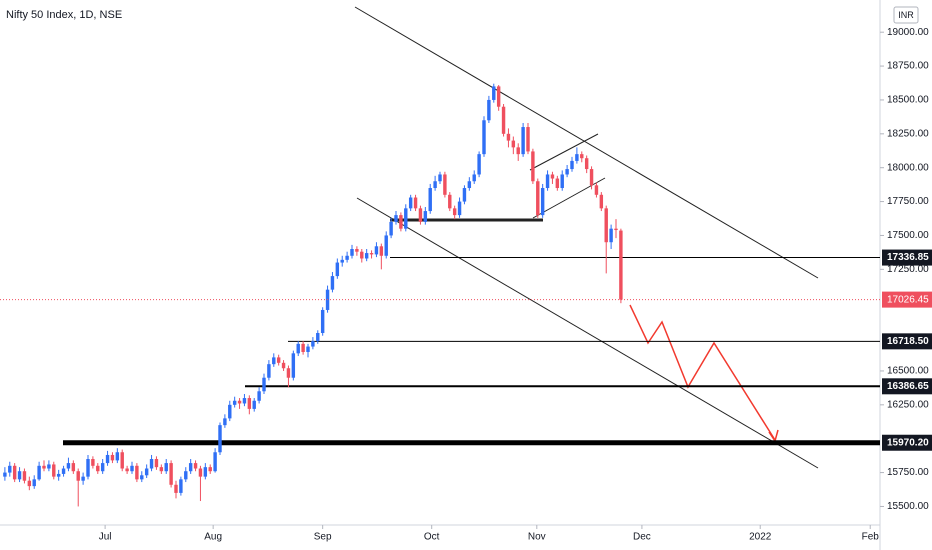 This screenshot has height=550, width=932. What do you see at coordinates (908, 442) in the screenshot?
I see `level-label: 15970.20` at bounding box center [908, 442].